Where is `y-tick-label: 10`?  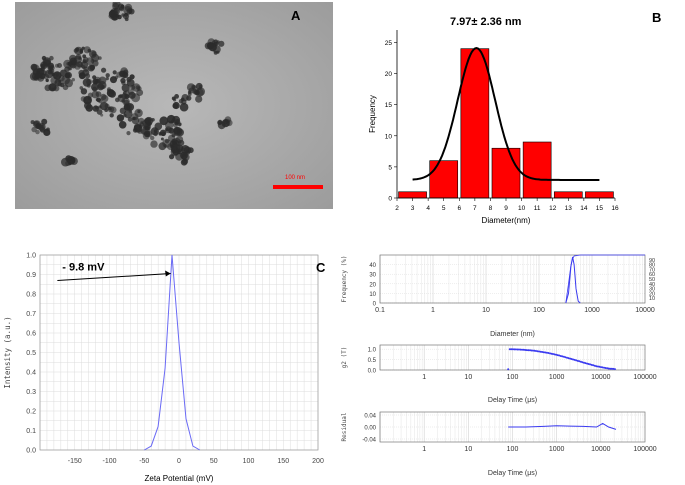 y-tick-label: 10 is located at coordinates (372, 295).